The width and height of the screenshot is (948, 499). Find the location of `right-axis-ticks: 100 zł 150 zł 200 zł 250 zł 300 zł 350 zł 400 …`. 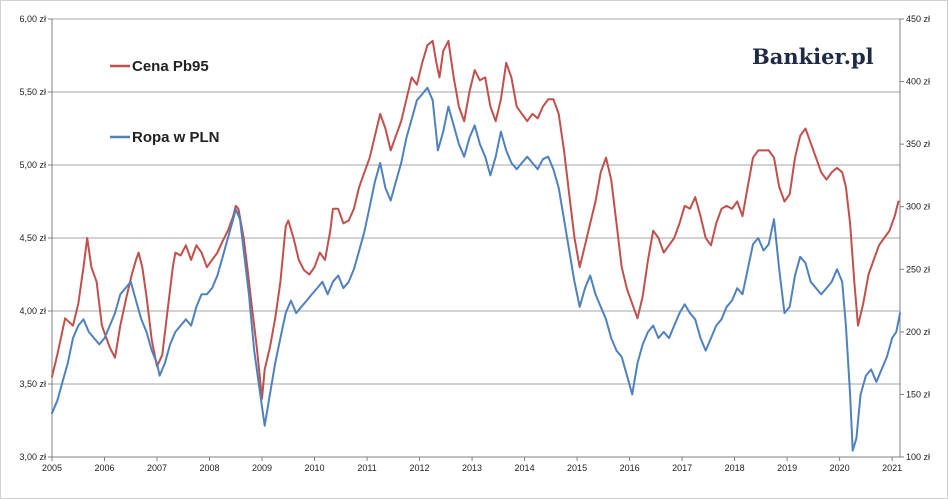

right-axis-ticks: 100 zł 150 zł 200 zł 250 zł 300 zł 350 zł 400 … is located at coordinates (915, 238).